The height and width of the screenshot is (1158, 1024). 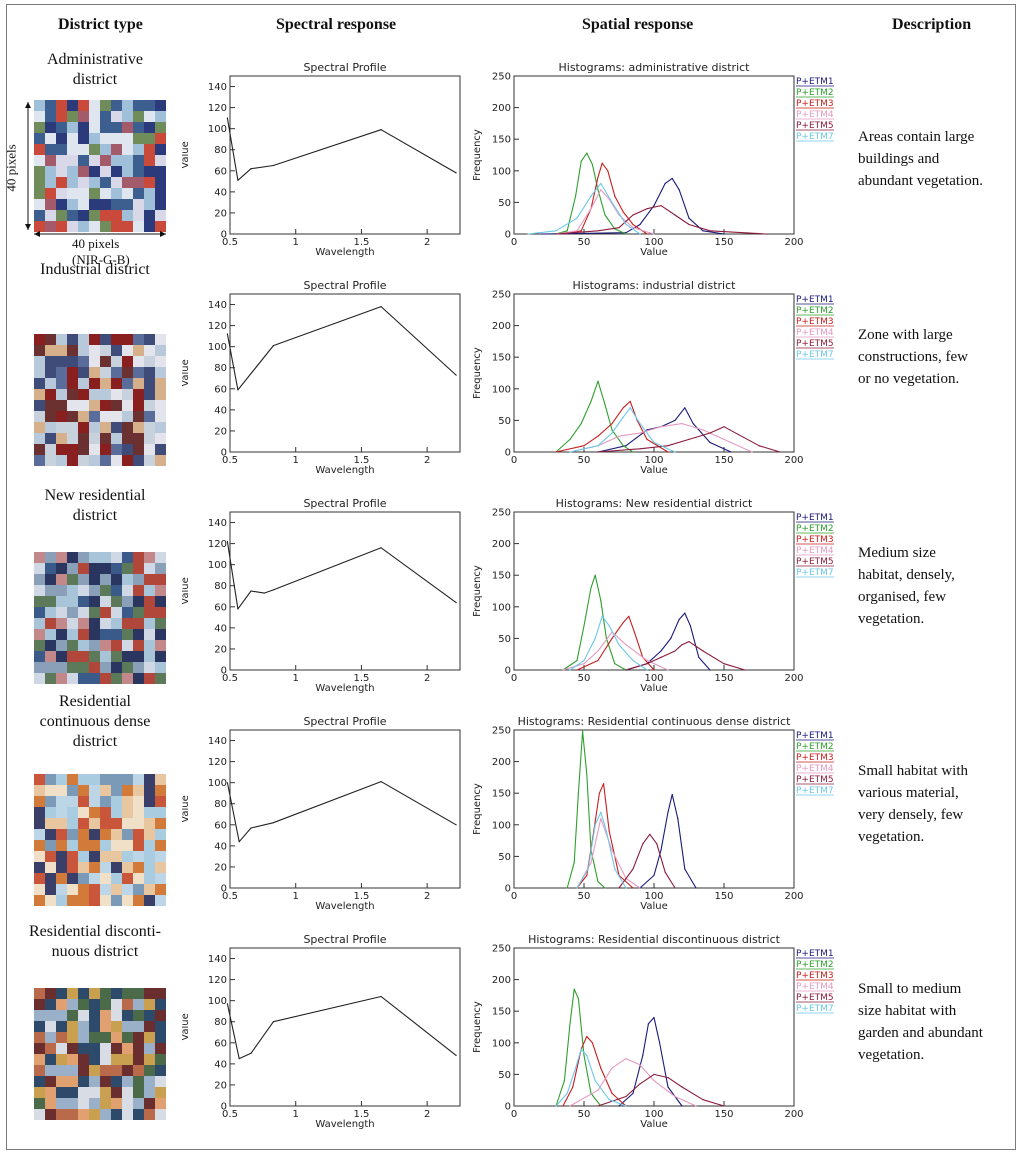 I want to click on district-image, so click(x=100, y=1054).